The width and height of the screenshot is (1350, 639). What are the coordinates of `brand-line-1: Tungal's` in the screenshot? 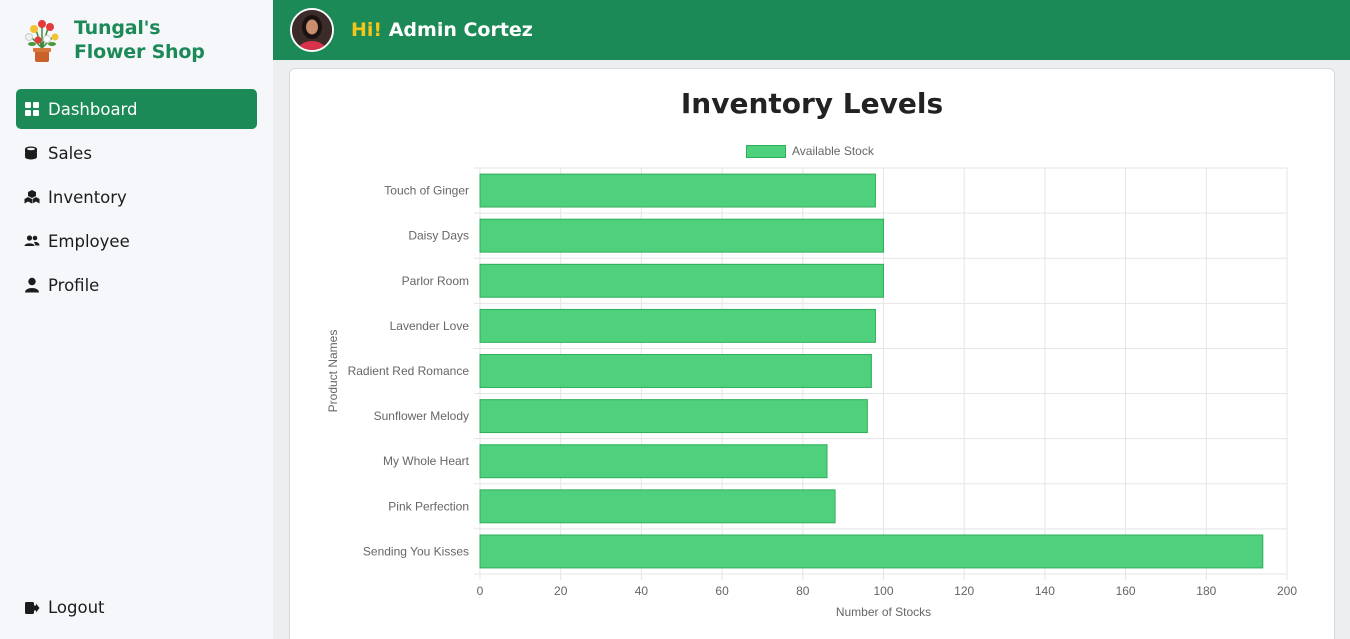 It's located at (117, 28).